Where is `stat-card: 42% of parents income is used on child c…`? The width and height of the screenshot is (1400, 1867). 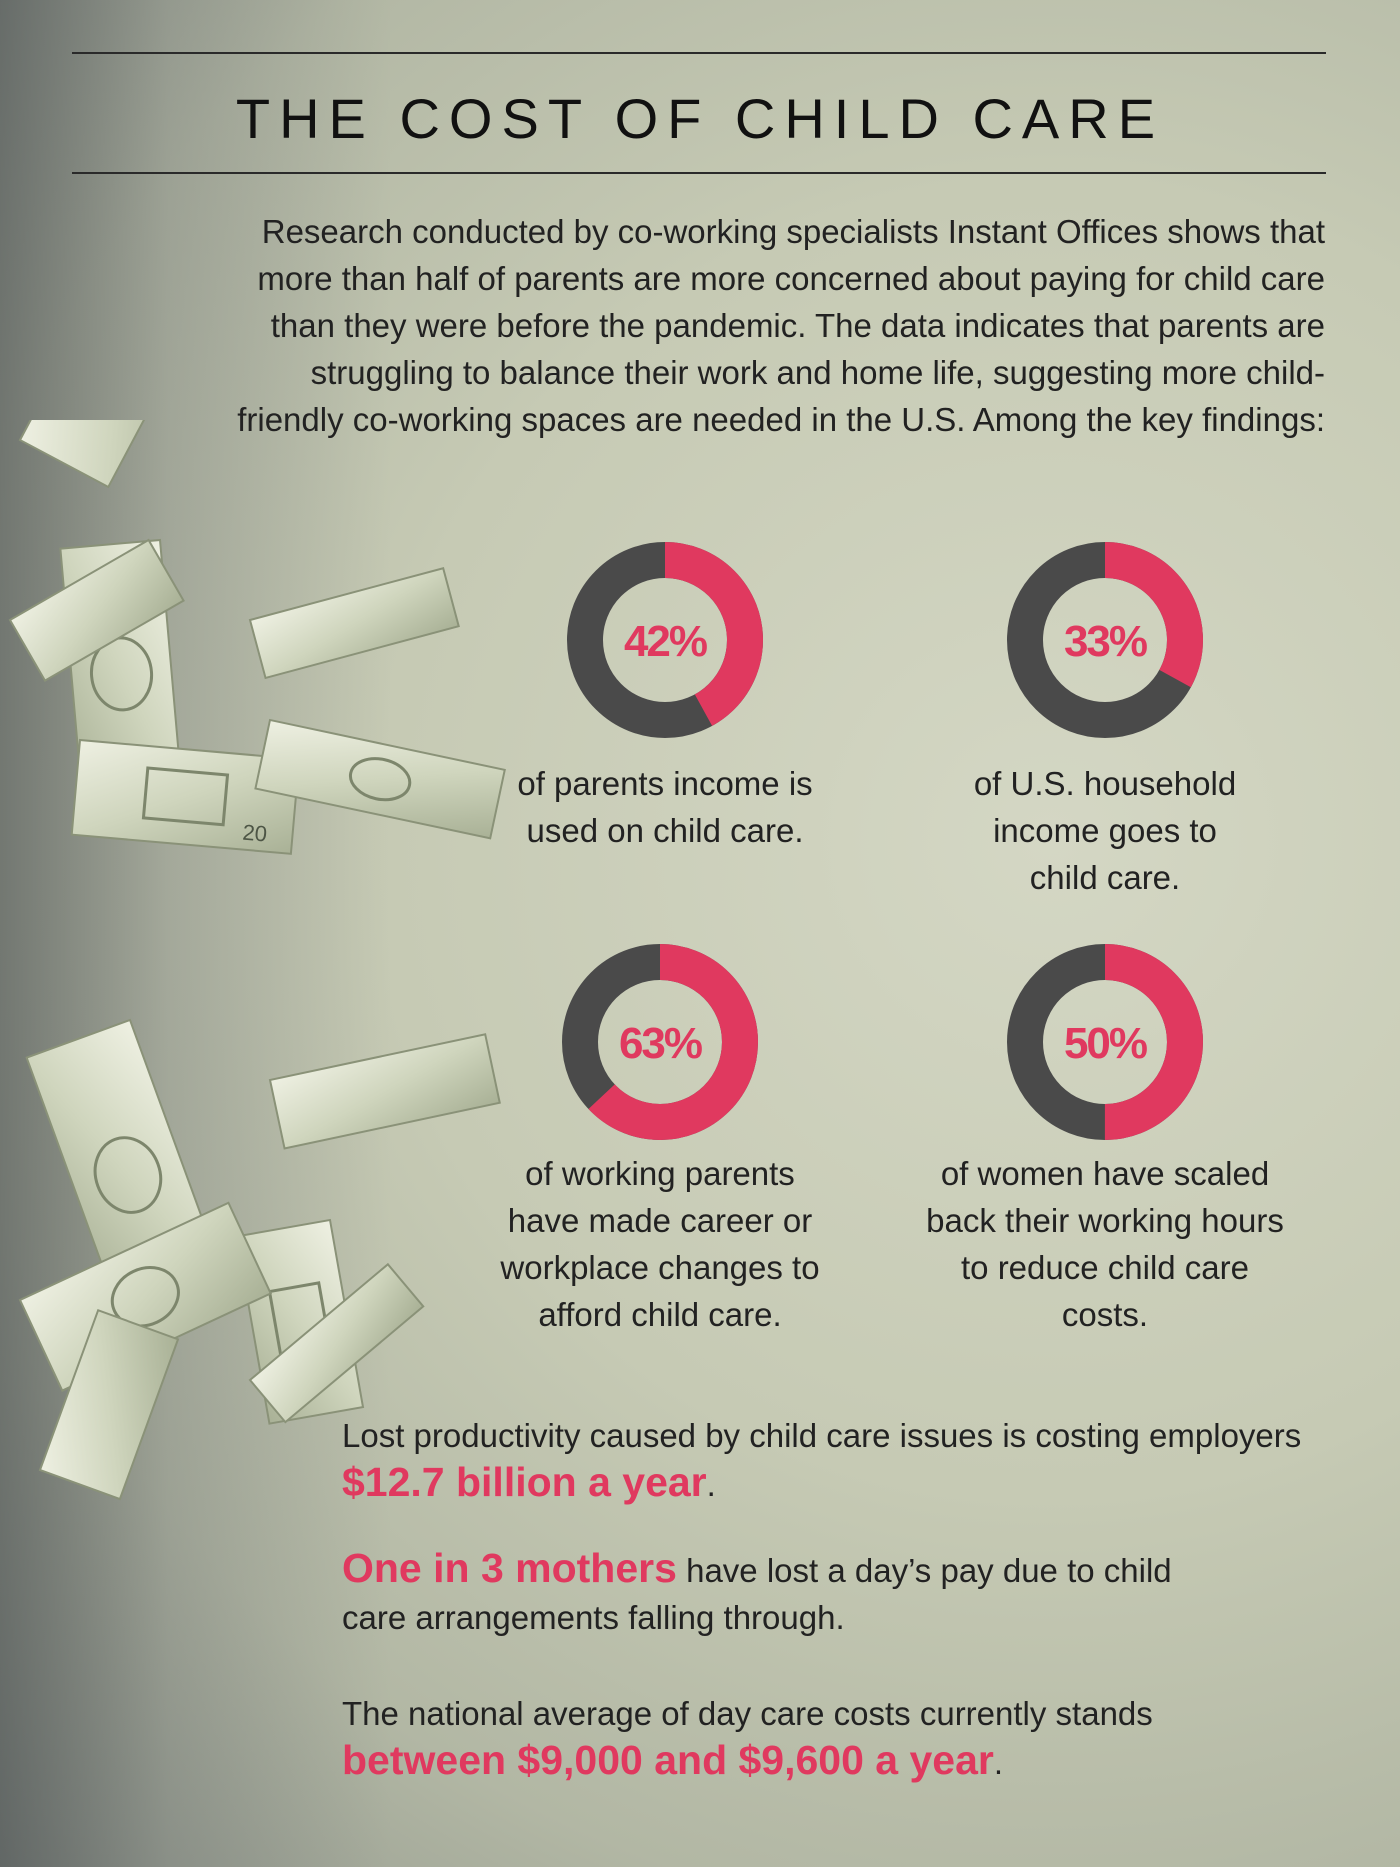 stat-card: 42% of parents income is used on child c… is located at coordinates (665, 697).